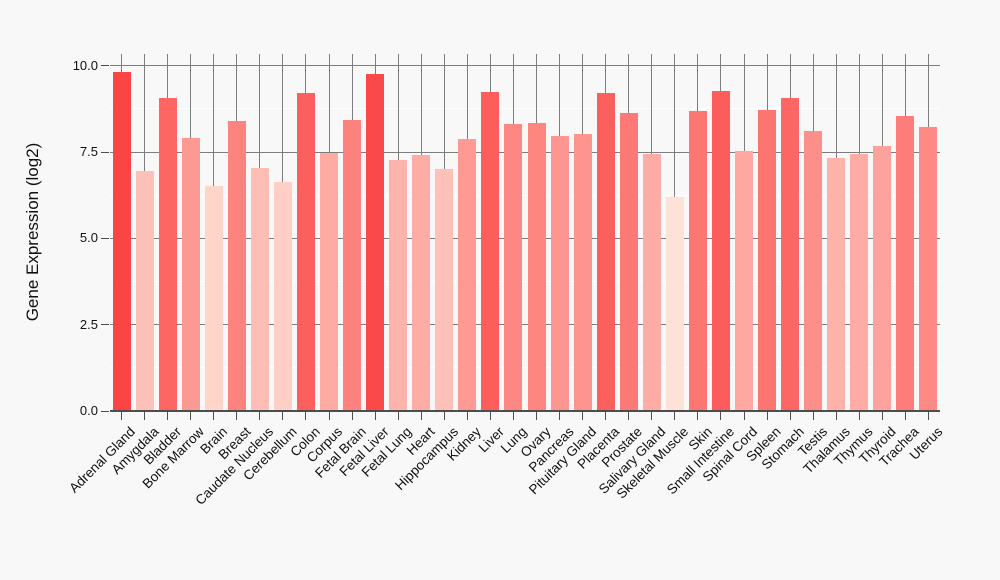 The image size is (1000, 580). What do you see at coordinates (525, 411) in the screenshot?
I see `x-axis-line` at bounding box center [525, 411].